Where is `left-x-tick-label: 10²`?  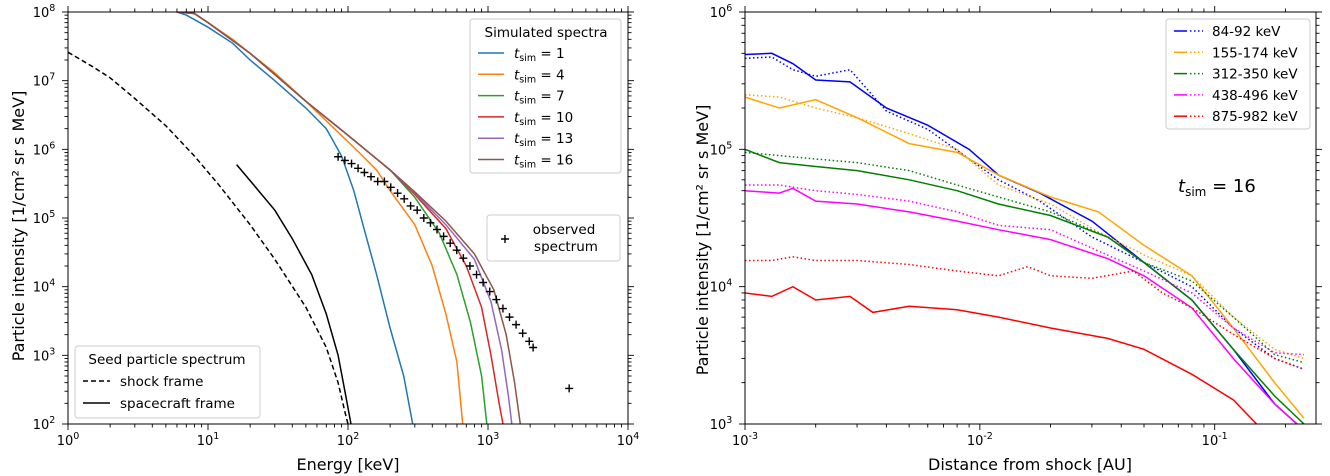
left-x-tick-label: 10² is located at coordinates (348, 440).